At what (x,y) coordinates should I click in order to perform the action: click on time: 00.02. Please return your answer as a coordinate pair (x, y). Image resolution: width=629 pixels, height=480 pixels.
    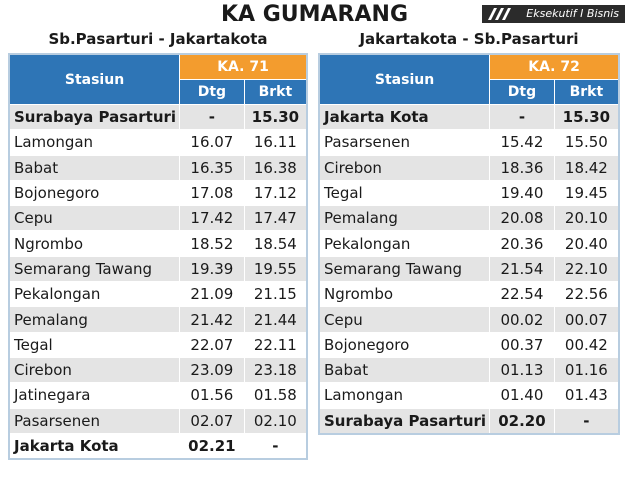
    Looking at the image, I should click on (522, 319).